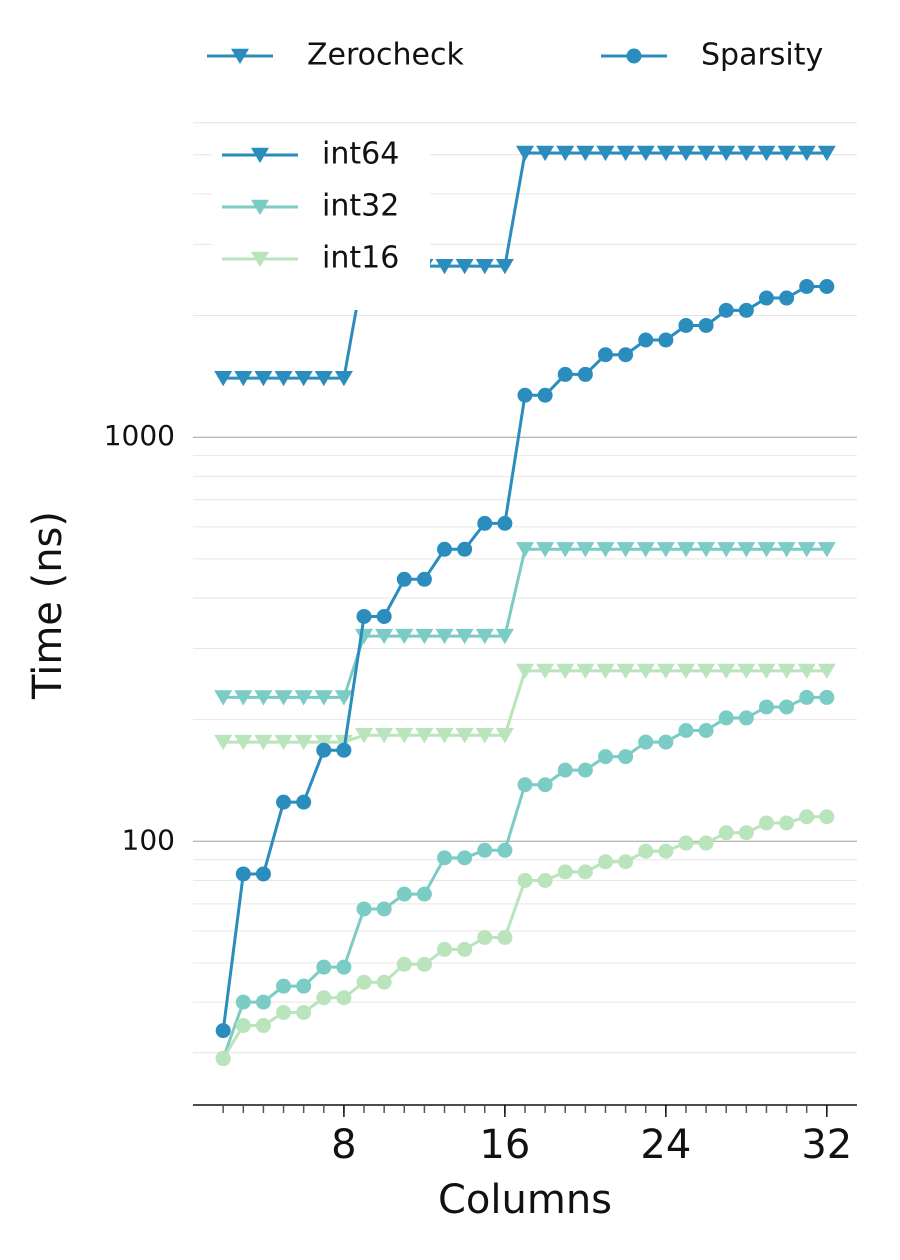 This screenshot has height=1260, width=900. Describe the element at coordinates (385, 55) in the screenshot. I see `legend-label: Zerocheck` at that location.